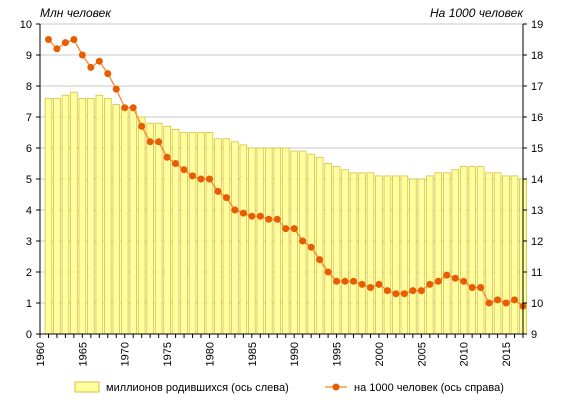 This screenshot has height=409, width=578. Describe the element at coordinates (210, 354) in the screenshot. I see `x-tick-label: 1980` at that location.